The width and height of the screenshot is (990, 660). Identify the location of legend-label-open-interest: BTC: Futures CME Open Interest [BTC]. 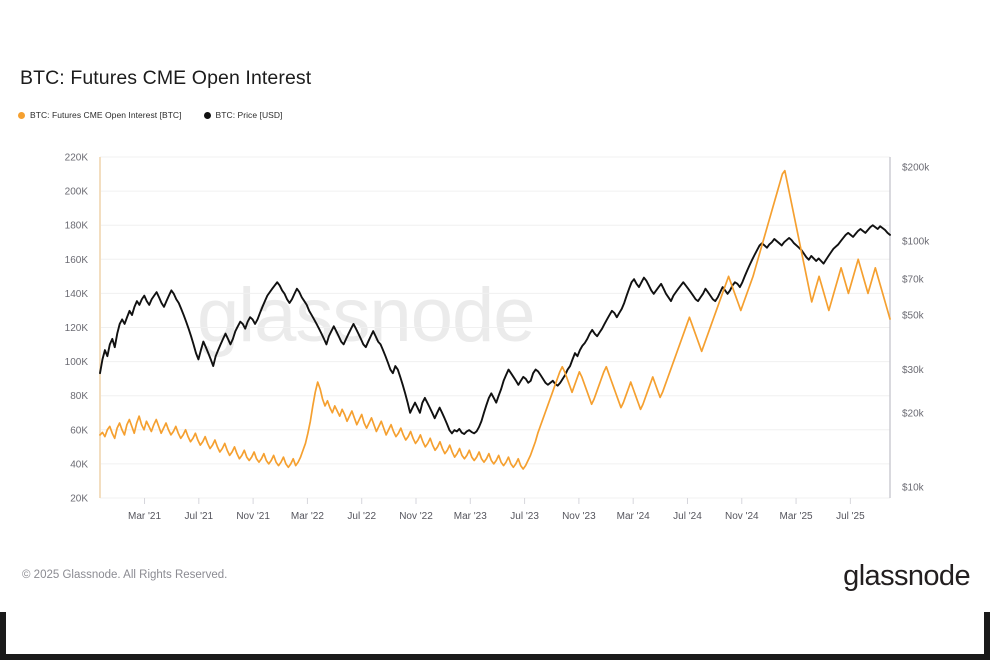
(106, 115).